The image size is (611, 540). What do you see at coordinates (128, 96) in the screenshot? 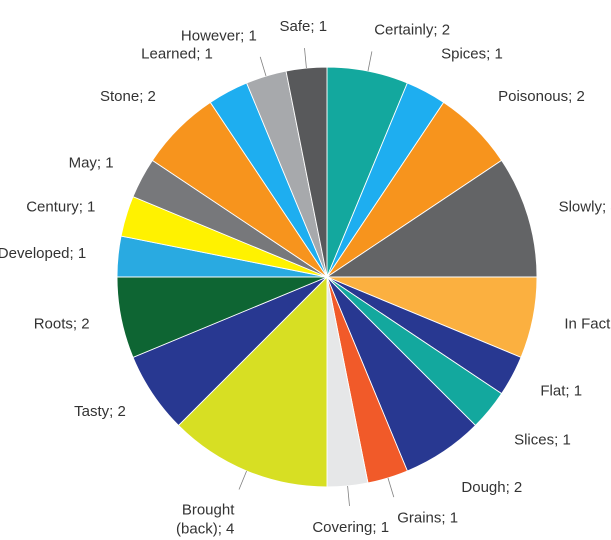
I see `slice-label-stone: Stone; 2` at bounding box center [128, 96].